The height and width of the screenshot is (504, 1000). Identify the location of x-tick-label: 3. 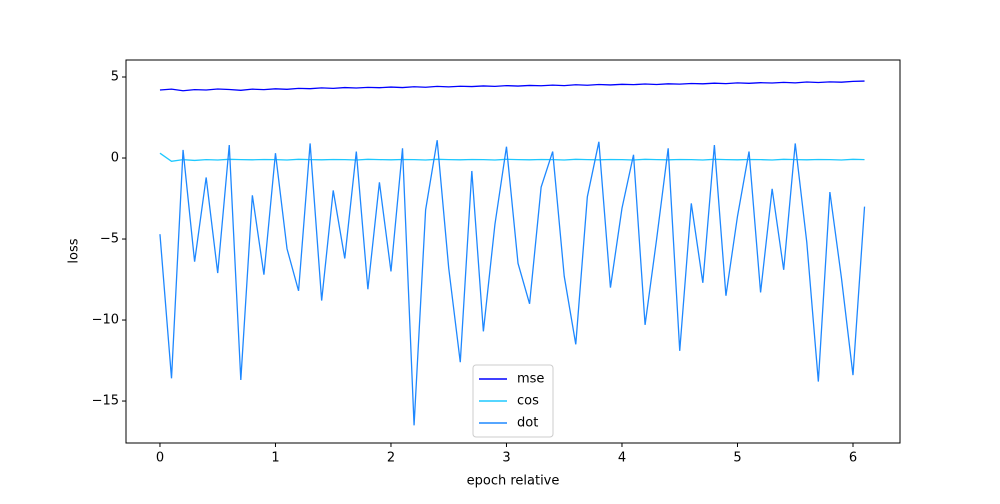
(506, 458).